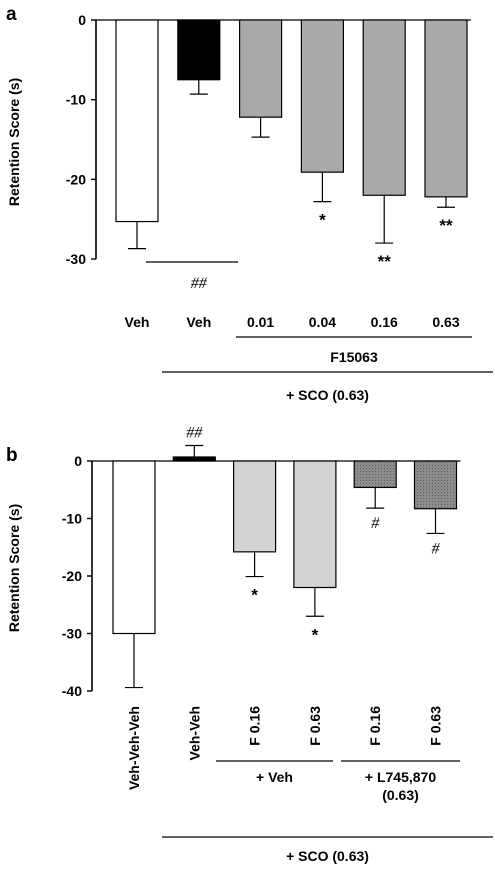 The image size is (495, 870). I want to click on category-label: Veh-Veh-Veh, so click(134, 748).